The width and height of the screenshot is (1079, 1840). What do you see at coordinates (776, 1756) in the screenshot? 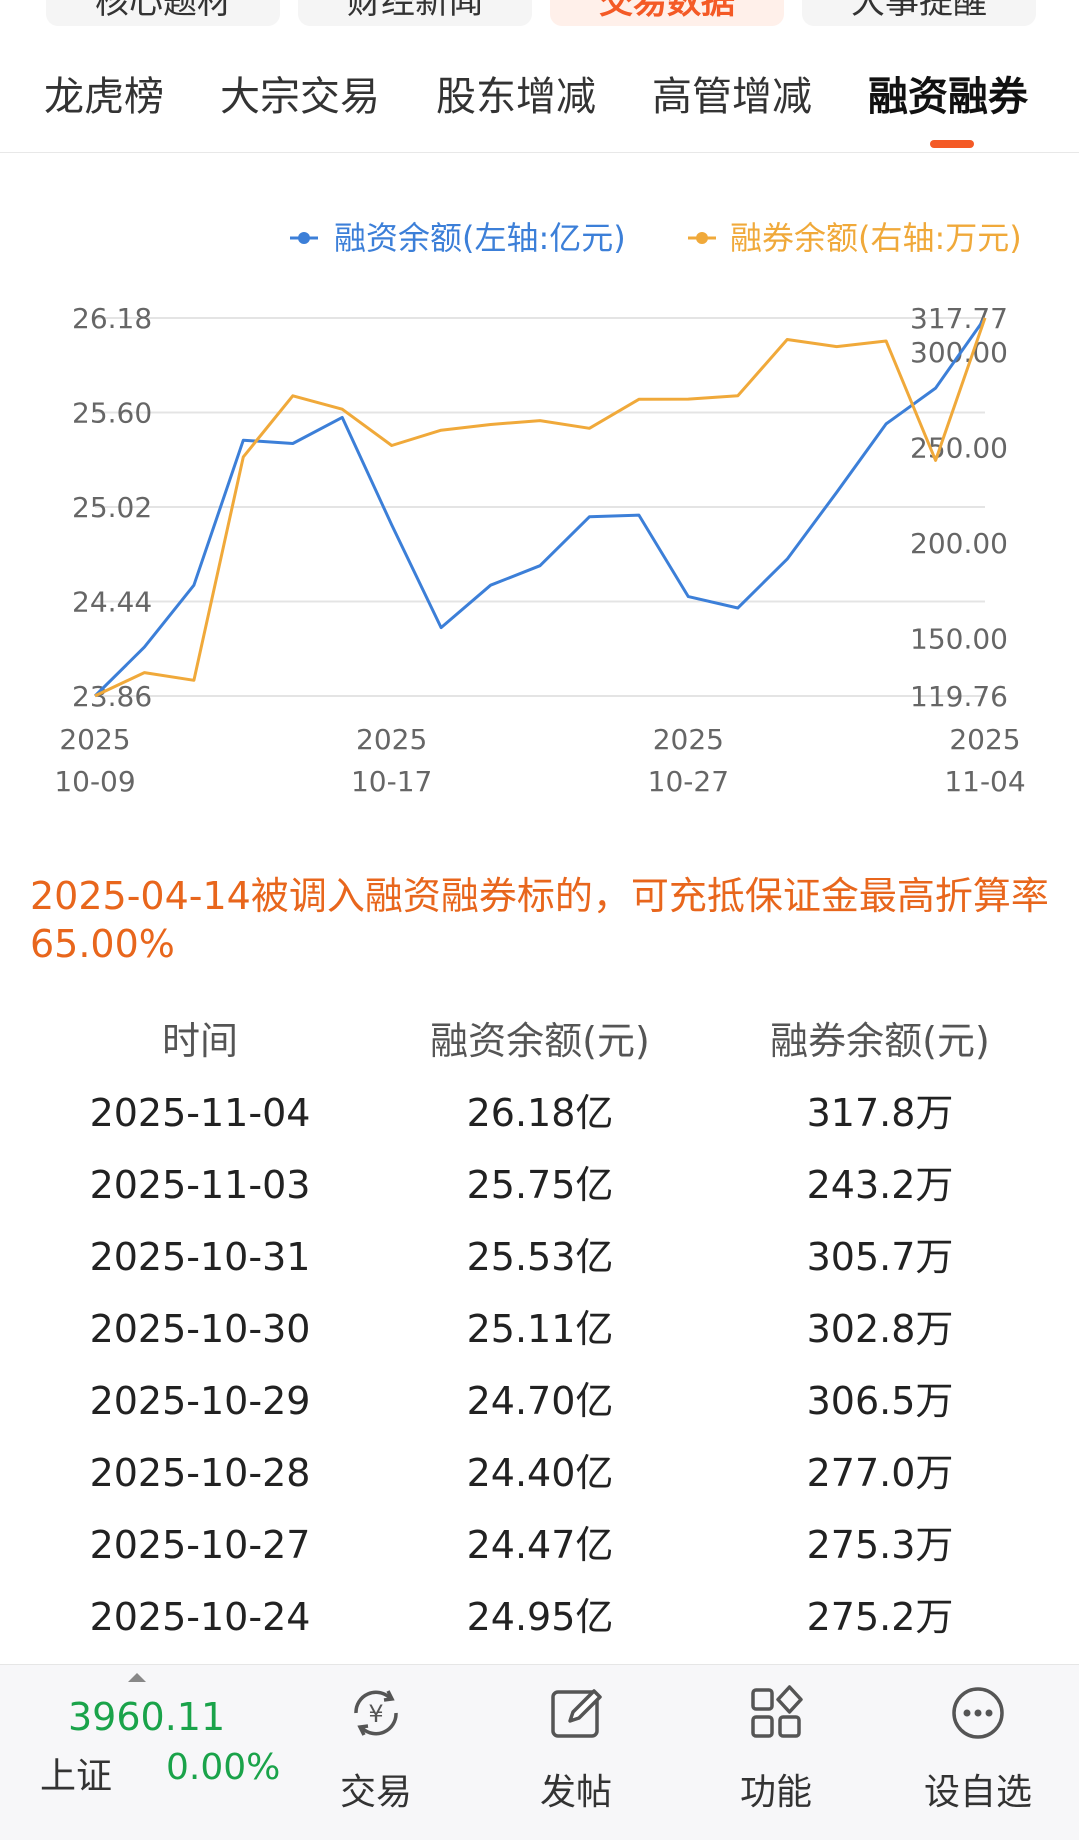
I see `nav-function-button: 功能` at bounding box center [776, 1756].